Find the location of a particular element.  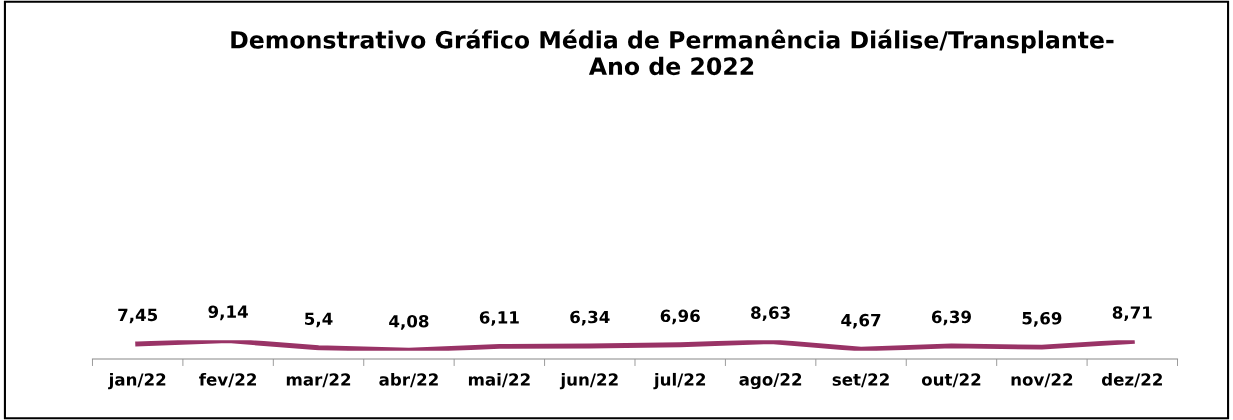

data-label: 6,39 is located at coordinates (951, 318).